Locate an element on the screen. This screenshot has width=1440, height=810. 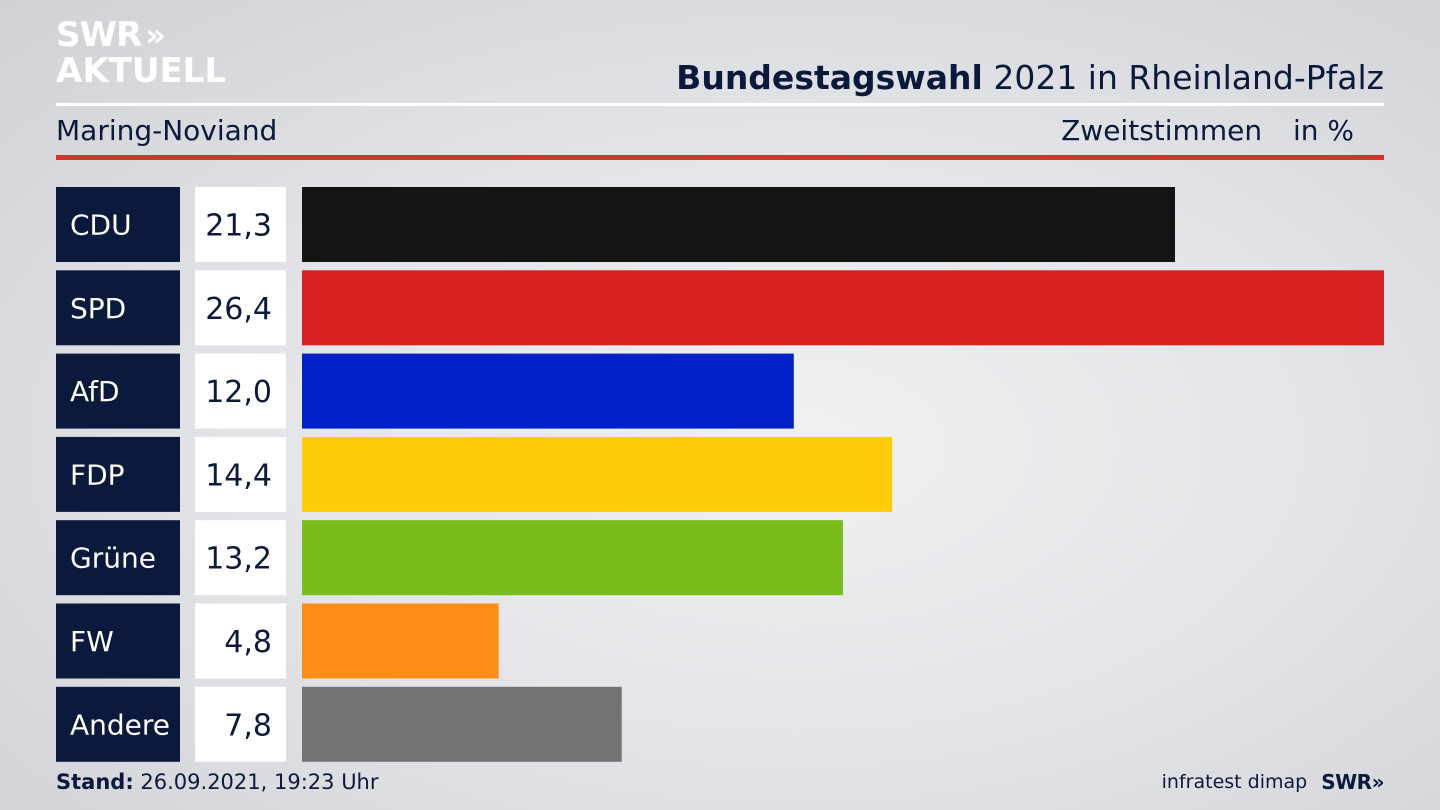
party-label-afd: AfD is located at coordinates (95, 391).